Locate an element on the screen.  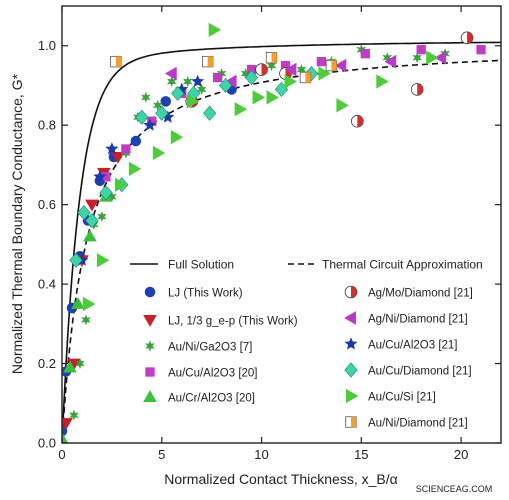
legend-label: LJ (This Work) is located at coordinates (205, 294).